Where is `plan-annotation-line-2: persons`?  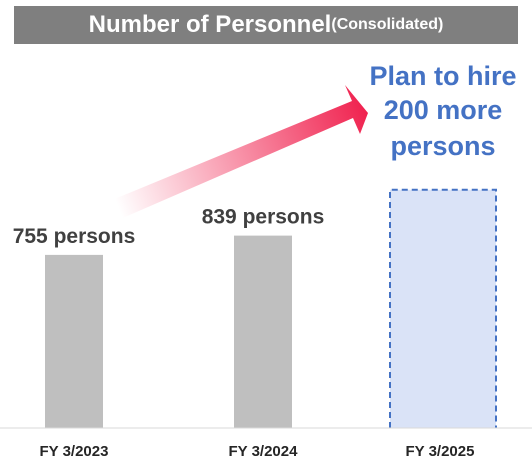
plan-annotation-line-2: persons is located at coordinates (442, 146).